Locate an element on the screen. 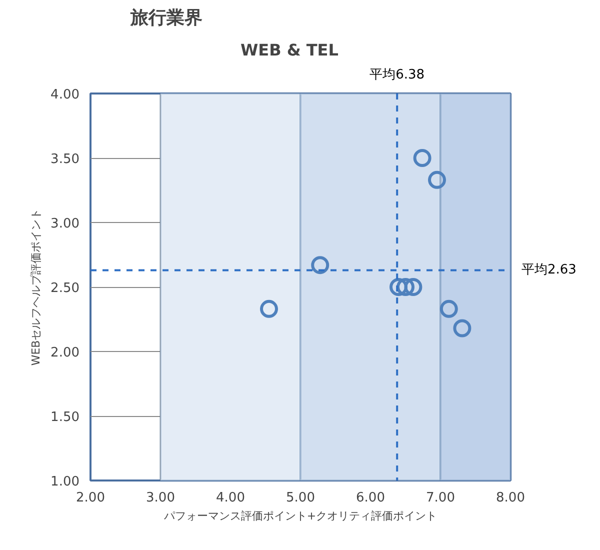 This screenshot has height=550, width=600. ref-line-label: 平均2.63 is located at coordinates (549, 270).